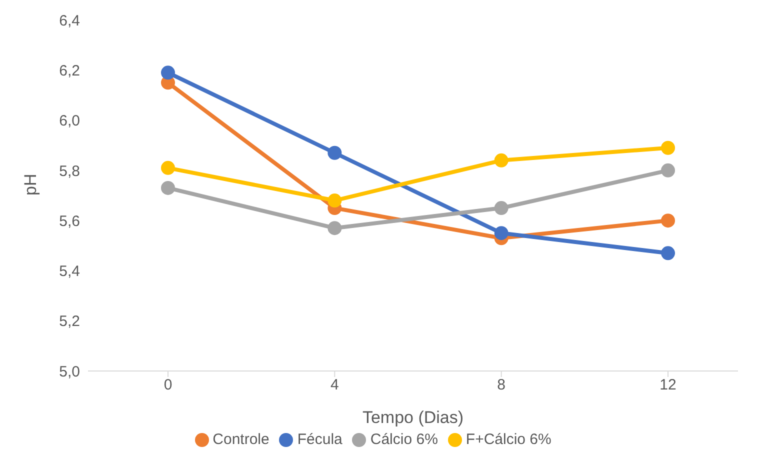 This screenshot has width=757, height=454. Describe the element at coordinates (69, 221) in the screenshot. I see `y-tick-label: 5,6` at that location.